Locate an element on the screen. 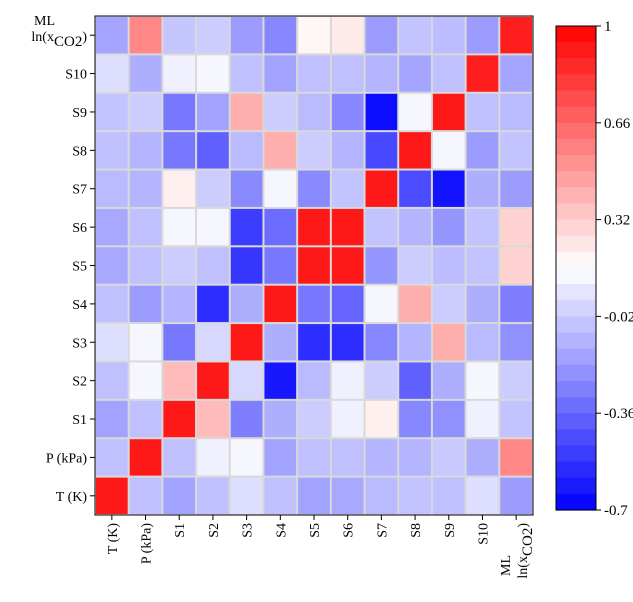 Image resolution: width=633 pixels, height=602 pixels. y-tick-label: S6 is located at coordinates (79, 228).